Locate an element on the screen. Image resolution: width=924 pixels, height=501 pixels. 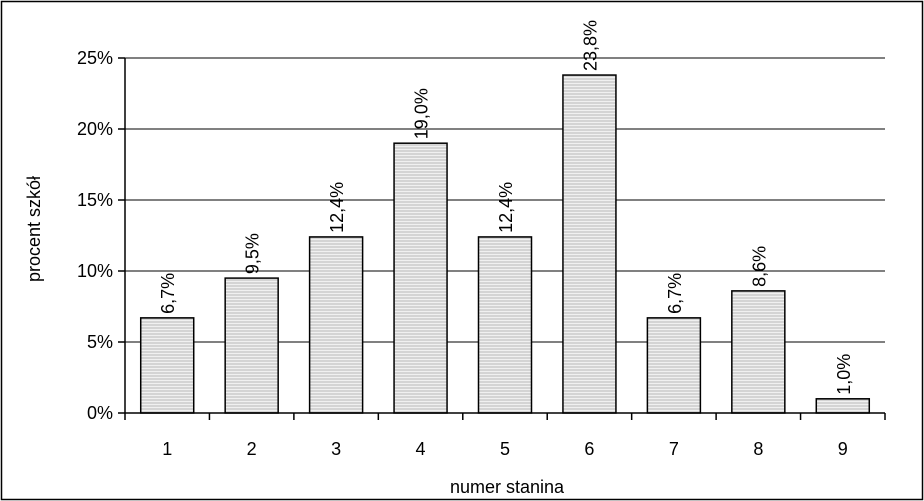
data-label-6: 23,8% is located at coordinates (590, 45).